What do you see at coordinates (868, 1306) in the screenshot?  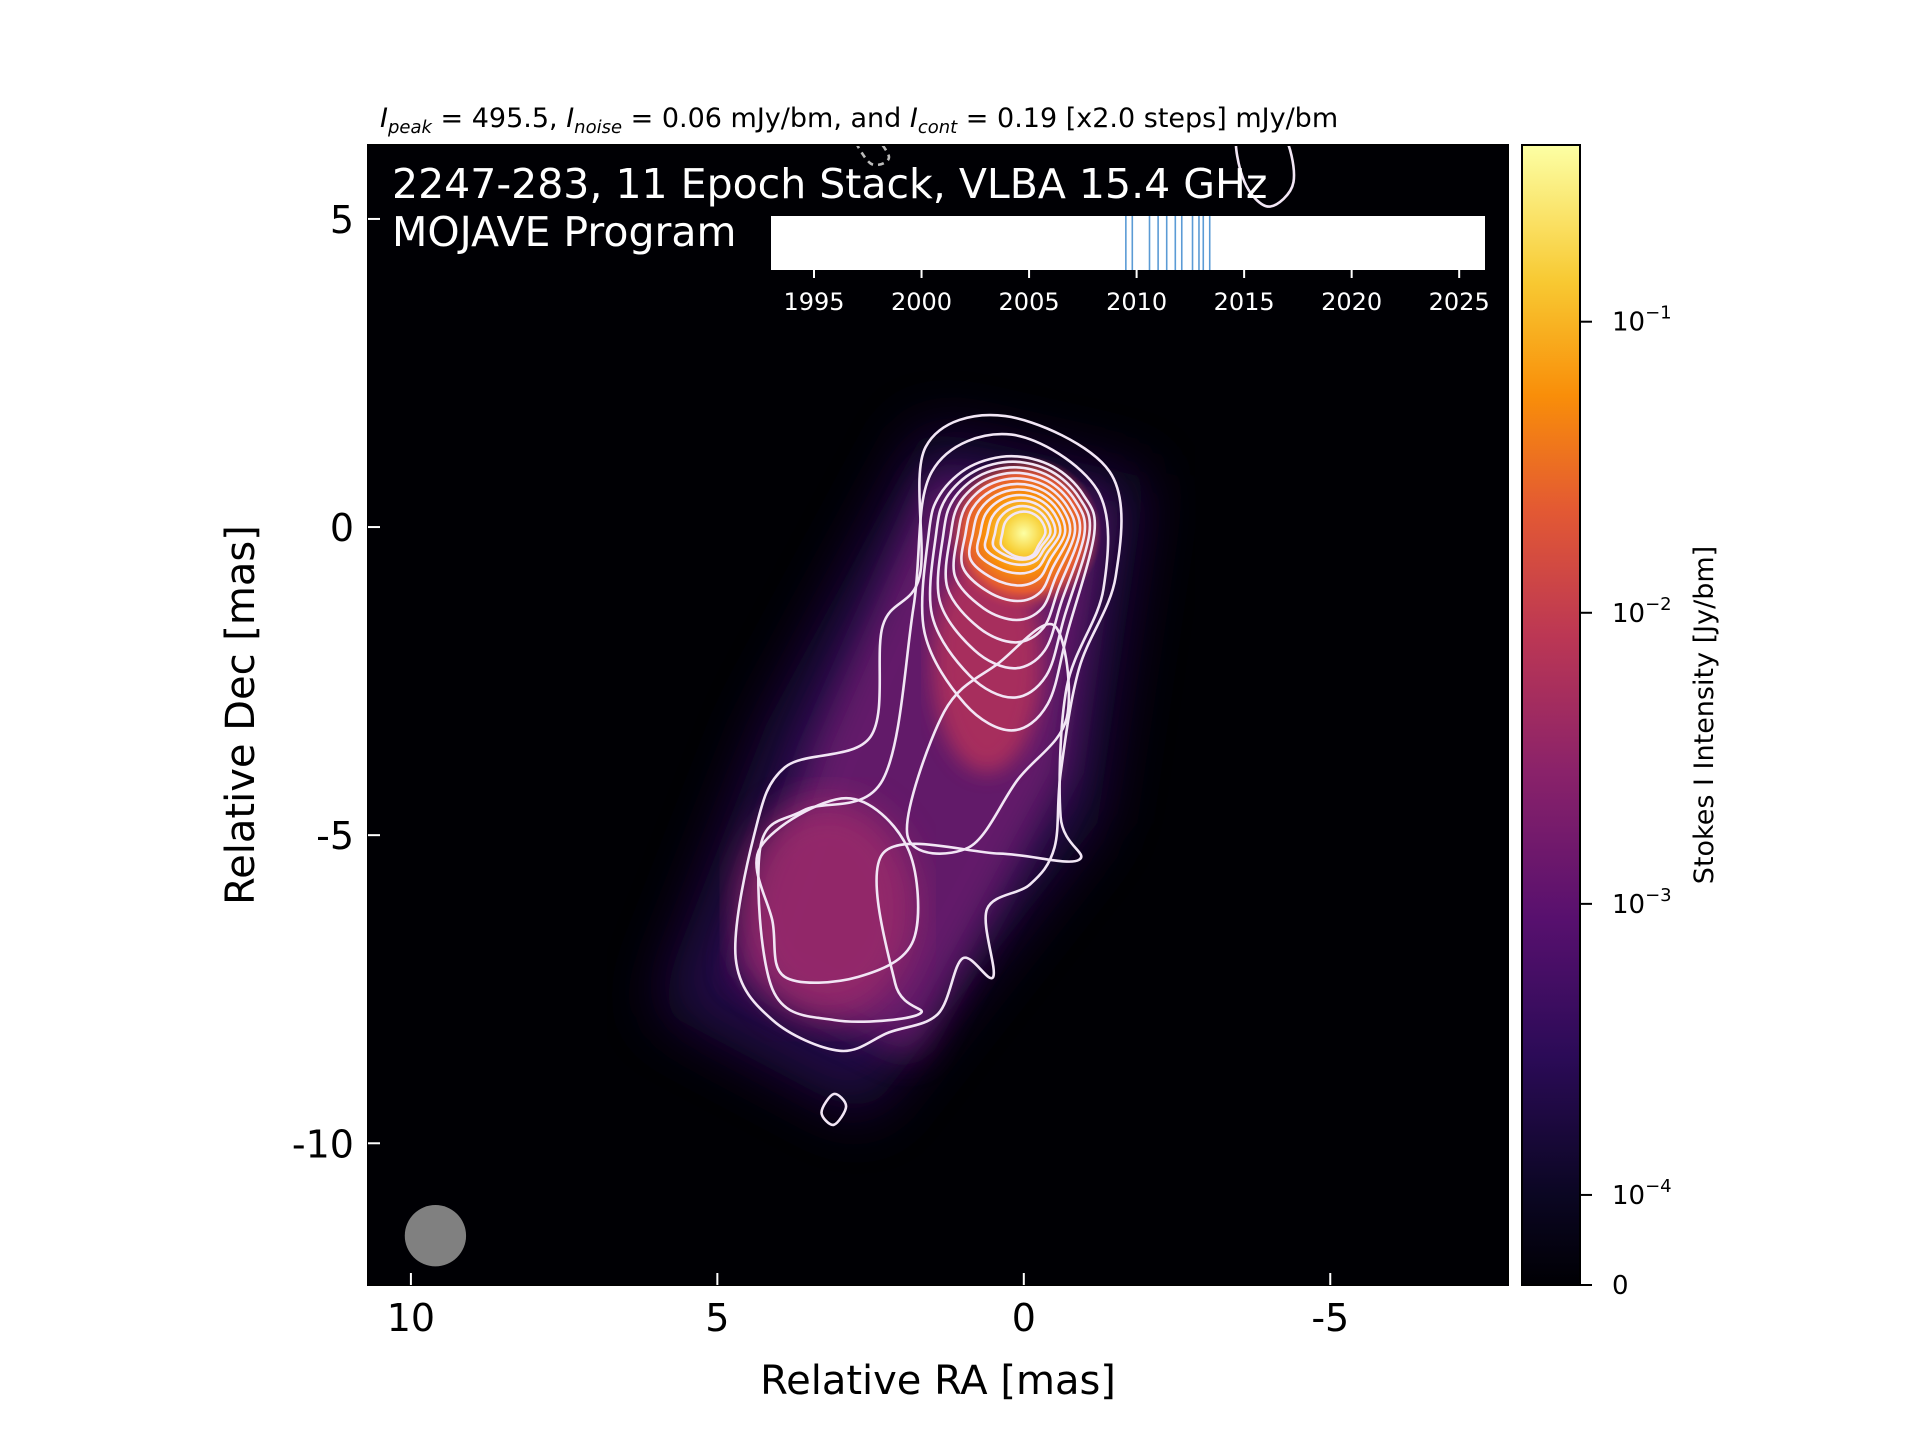 I see `x-axis: 10 5 0 -5` at bounding box center [868, 1306].